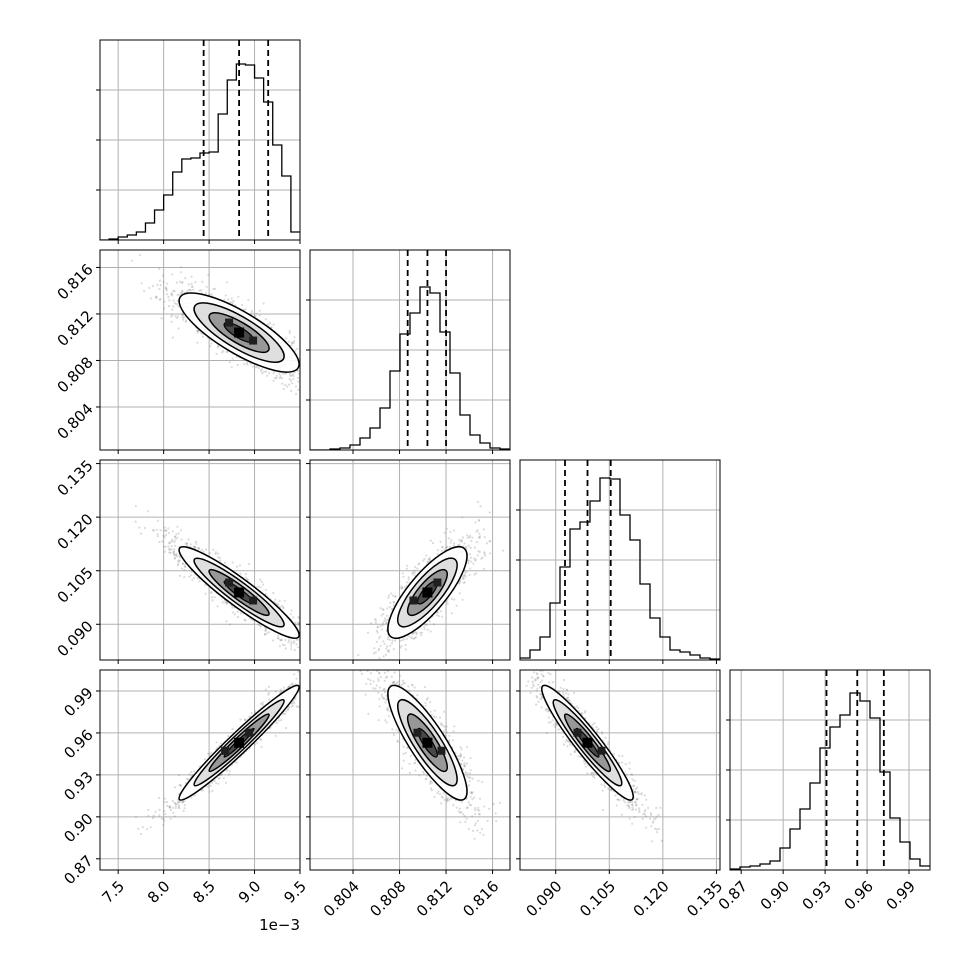 This screenshot has height=970, width=970. I want to click on axis-offset-label: 1e−3, so click(279, 925).